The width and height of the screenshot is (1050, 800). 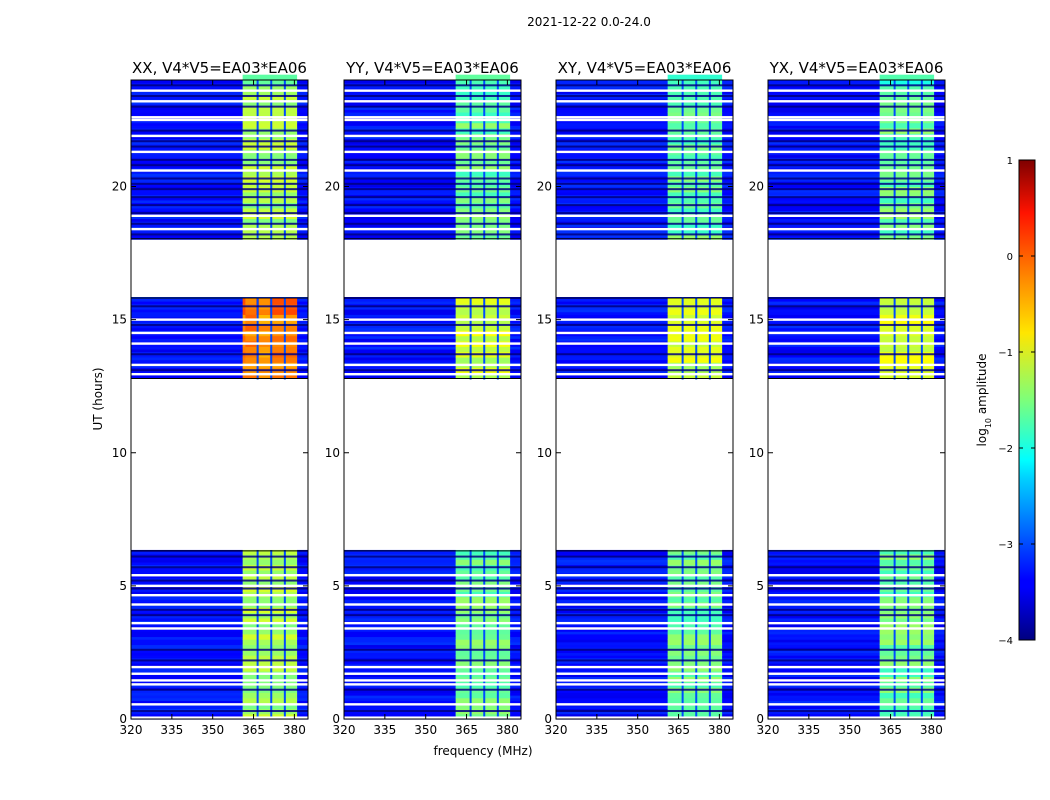 I want to click on x-tick-label: 350, so click(x=212, y=730).